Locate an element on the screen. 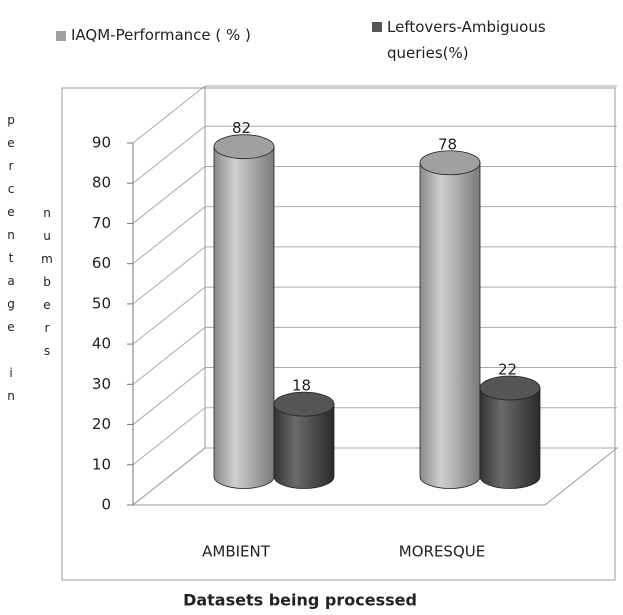 The width and height of the screenshot is (623, 615). x-tick-label: MORESQUE is located at coordinates (442, 552).